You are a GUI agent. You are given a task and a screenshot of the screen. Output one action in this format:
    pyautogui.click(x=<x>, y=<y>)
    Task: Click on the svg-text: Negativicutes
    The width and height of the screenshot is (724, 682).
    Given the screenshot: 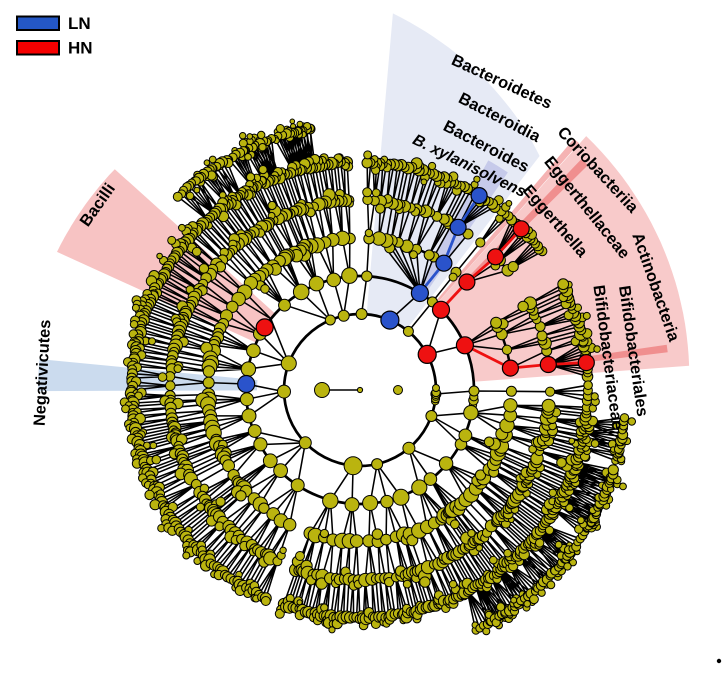 What is the action you would take?
    pyautogui.click(x=43, y=372)
    